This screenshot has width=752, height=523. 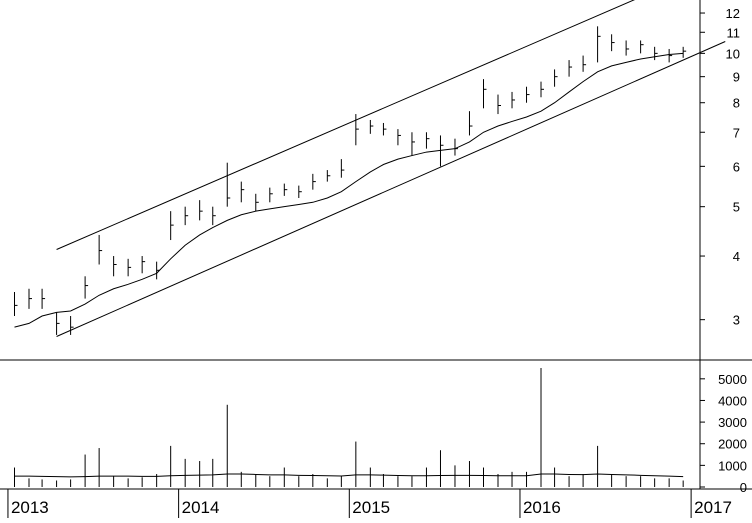 I want to click on price-tick-label: 4, so click(x=736, y=256).